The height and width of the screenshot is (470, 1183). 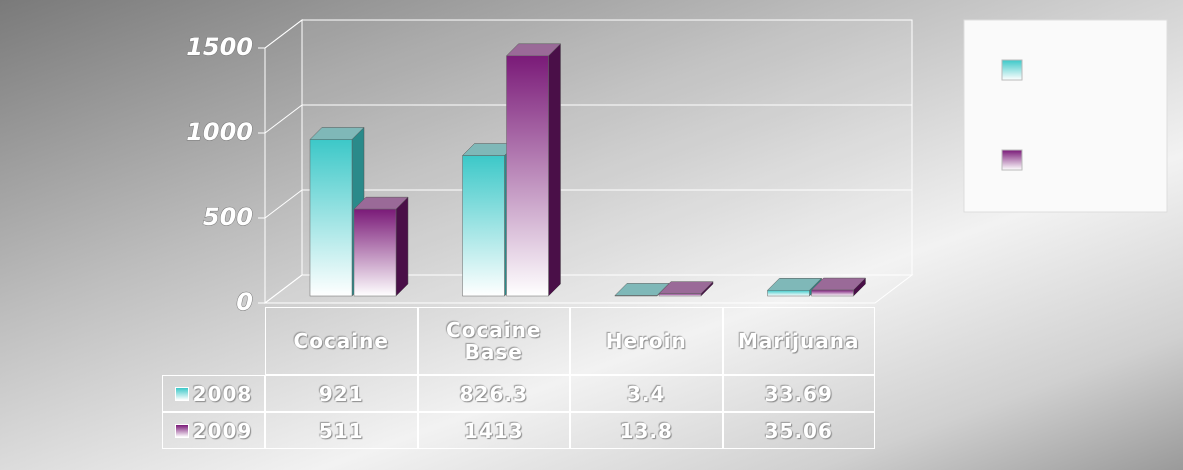 I want to click on category-label: Marijuana, so click(x=798, y=341).